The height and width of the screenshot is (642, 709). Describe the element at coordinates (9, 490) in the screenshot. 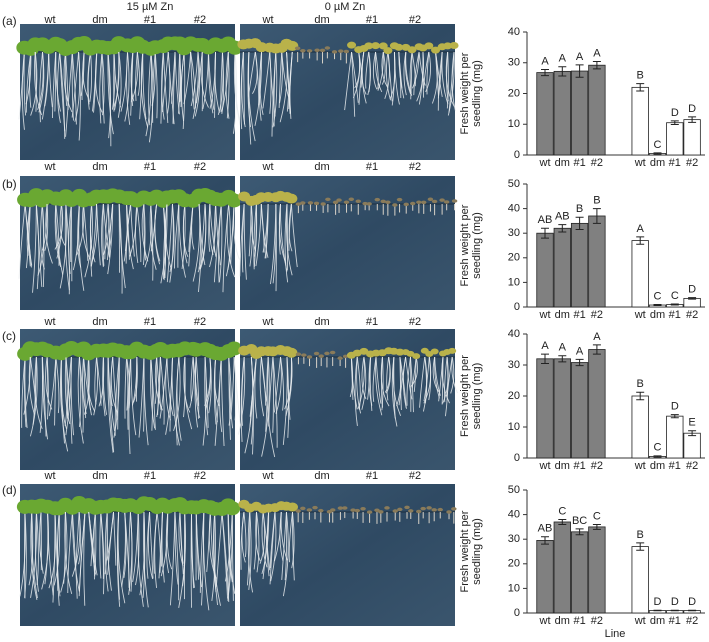

I see `panel-label: (d)` at that location.